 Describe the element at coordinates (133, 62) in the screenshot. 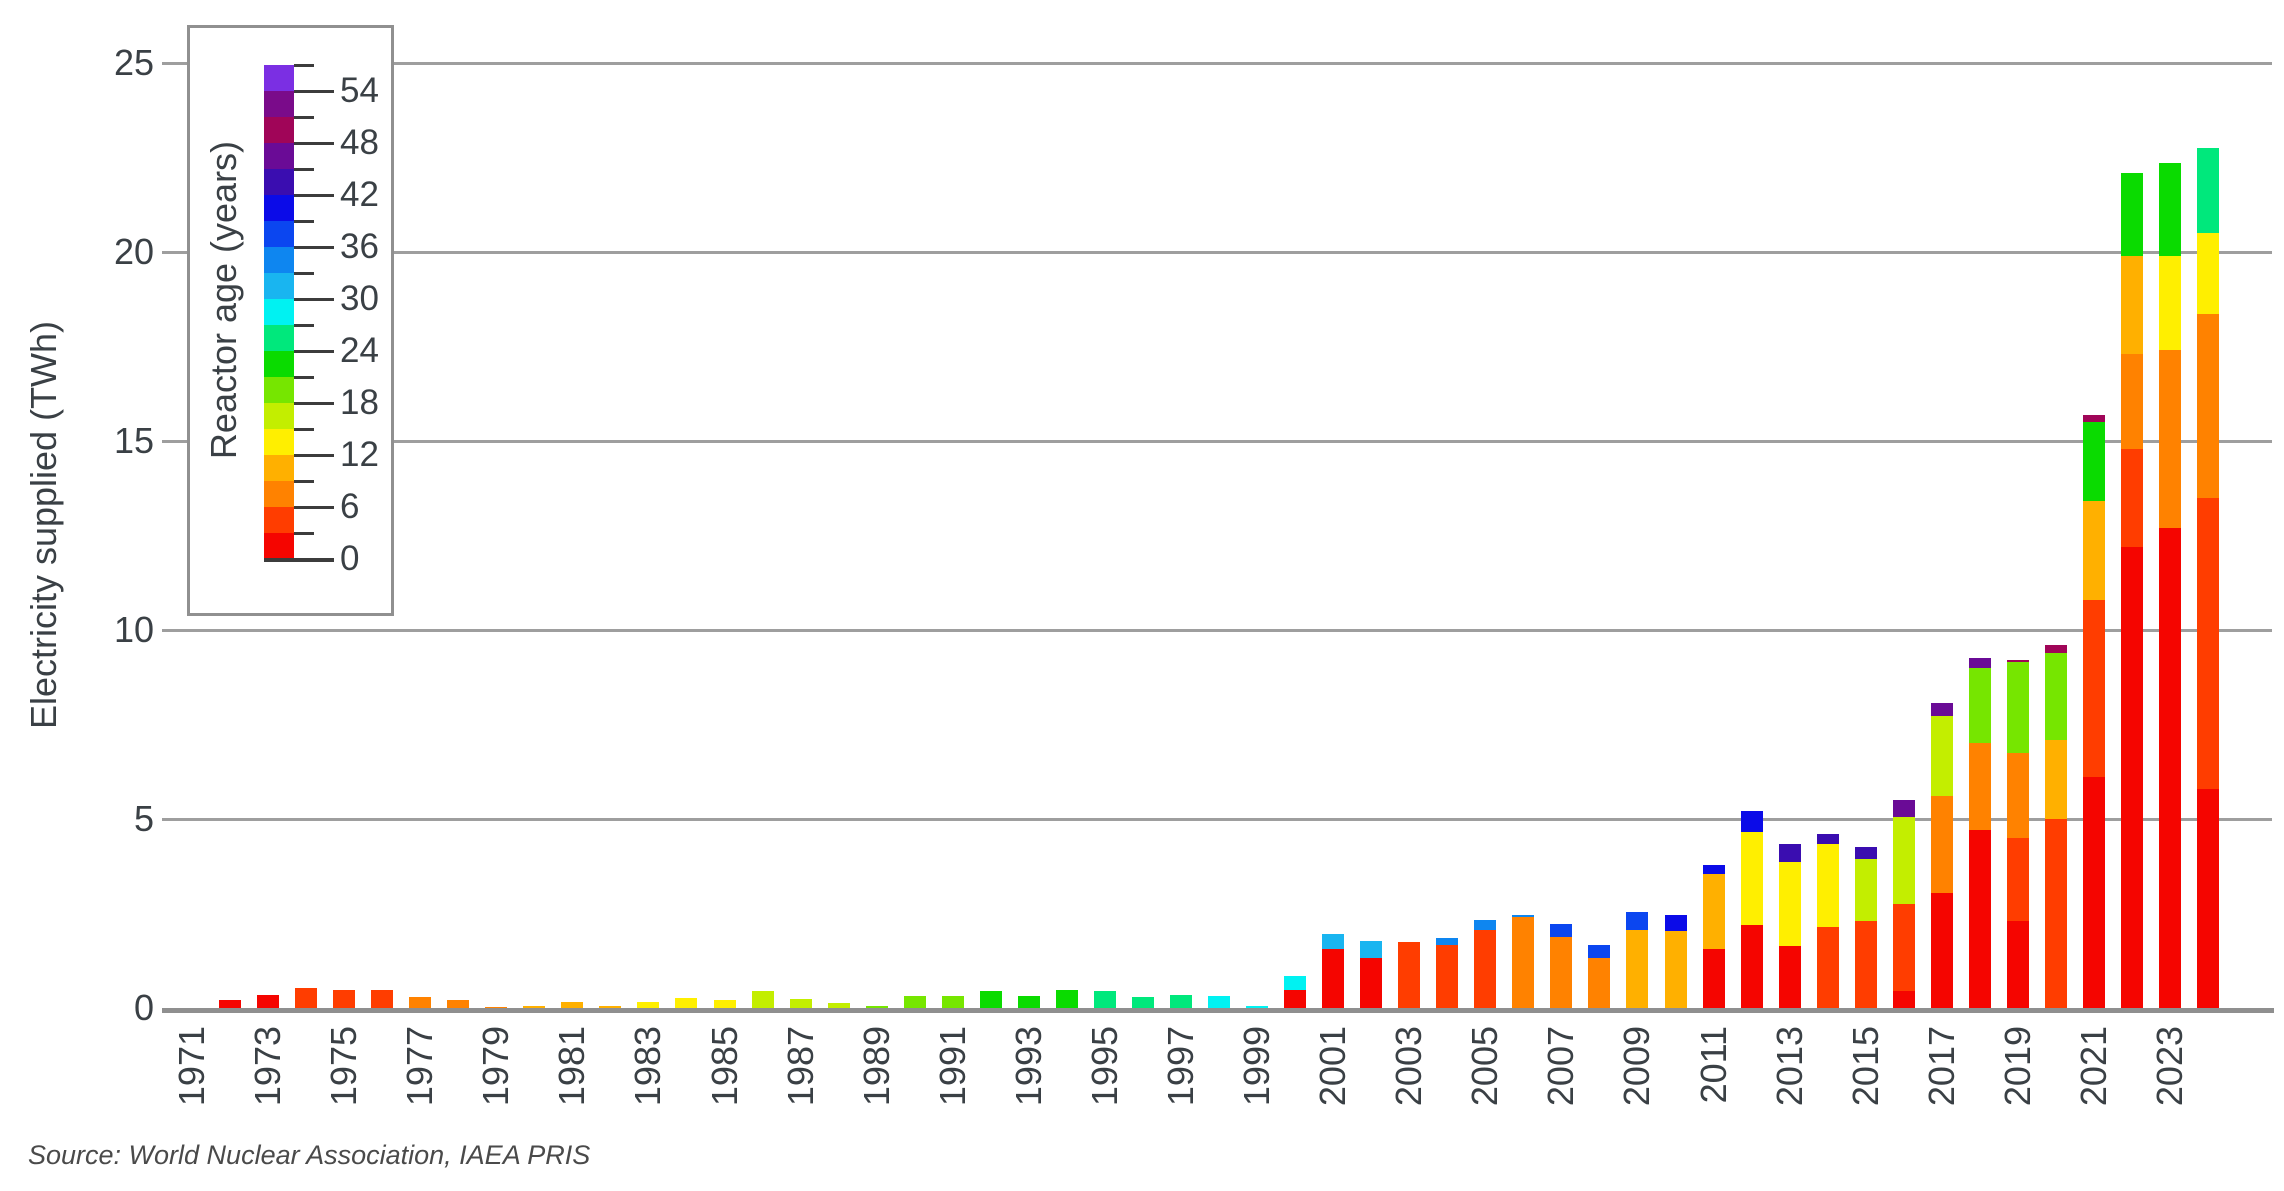

I see `y-tick-label: 25` at that location.